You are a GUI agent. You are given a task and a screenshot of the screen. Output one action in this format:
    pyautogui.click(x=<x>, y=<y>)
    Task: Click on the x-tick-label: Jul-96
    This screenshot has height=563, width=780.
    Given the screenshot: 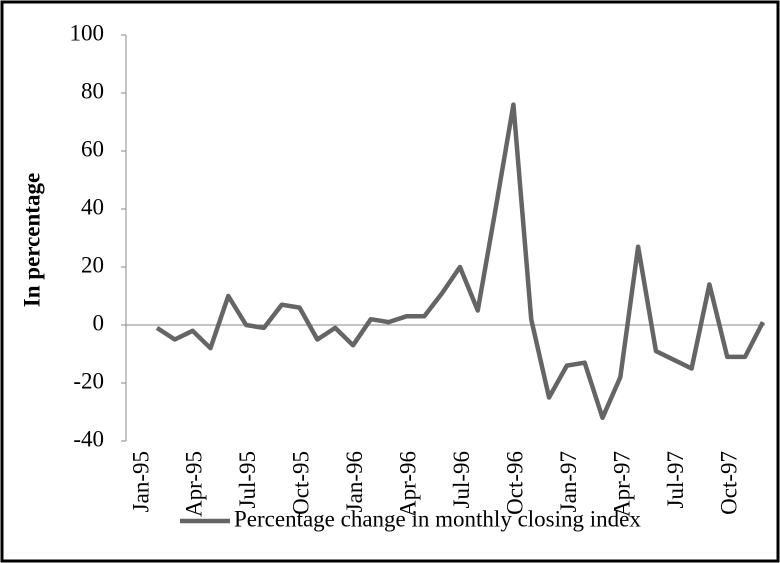 What is the action you would take?
    pyautogui.click(x=461, y=480)
    